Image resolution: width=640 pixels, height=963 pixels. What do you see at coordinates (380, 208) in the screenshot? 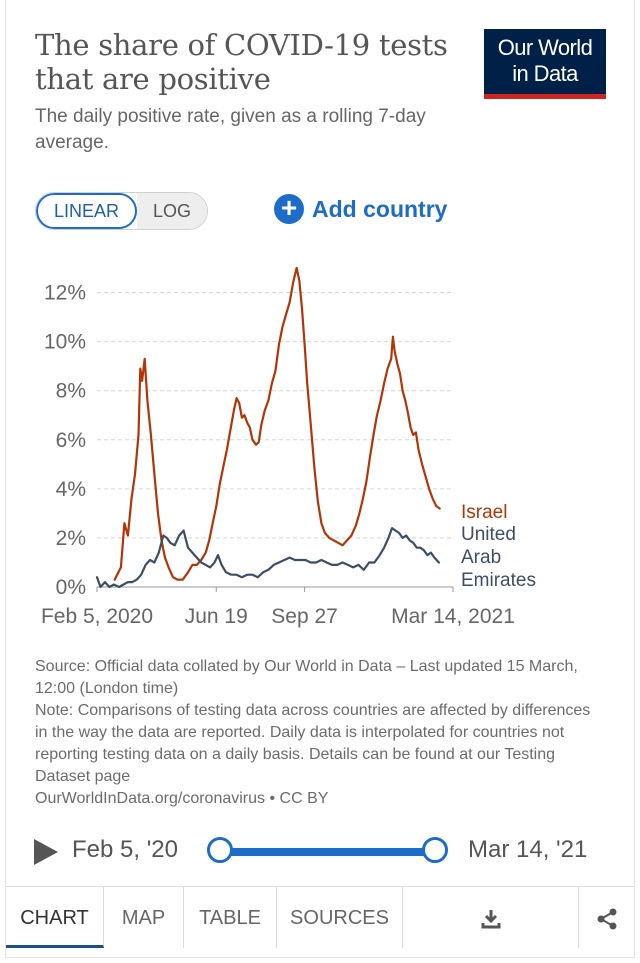
I see `add-country-label: Add country` at bounding box center [380, 208].